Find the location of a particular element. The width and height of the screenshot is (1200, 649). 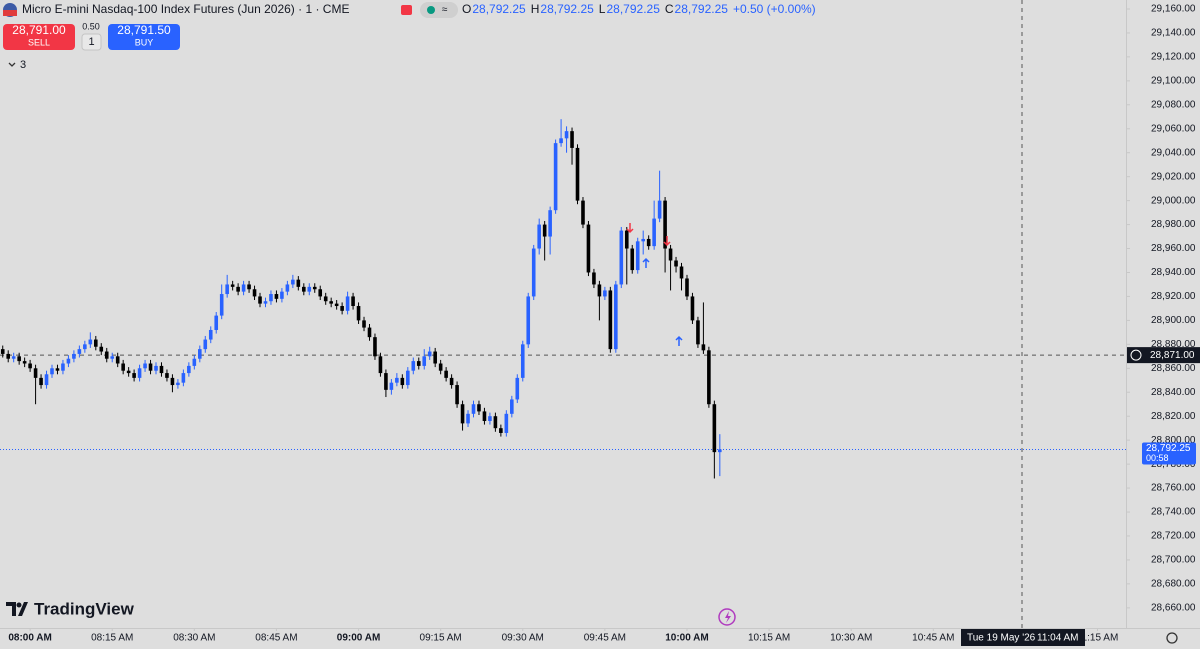

buy-arrow is located at coordinates (679, 340).